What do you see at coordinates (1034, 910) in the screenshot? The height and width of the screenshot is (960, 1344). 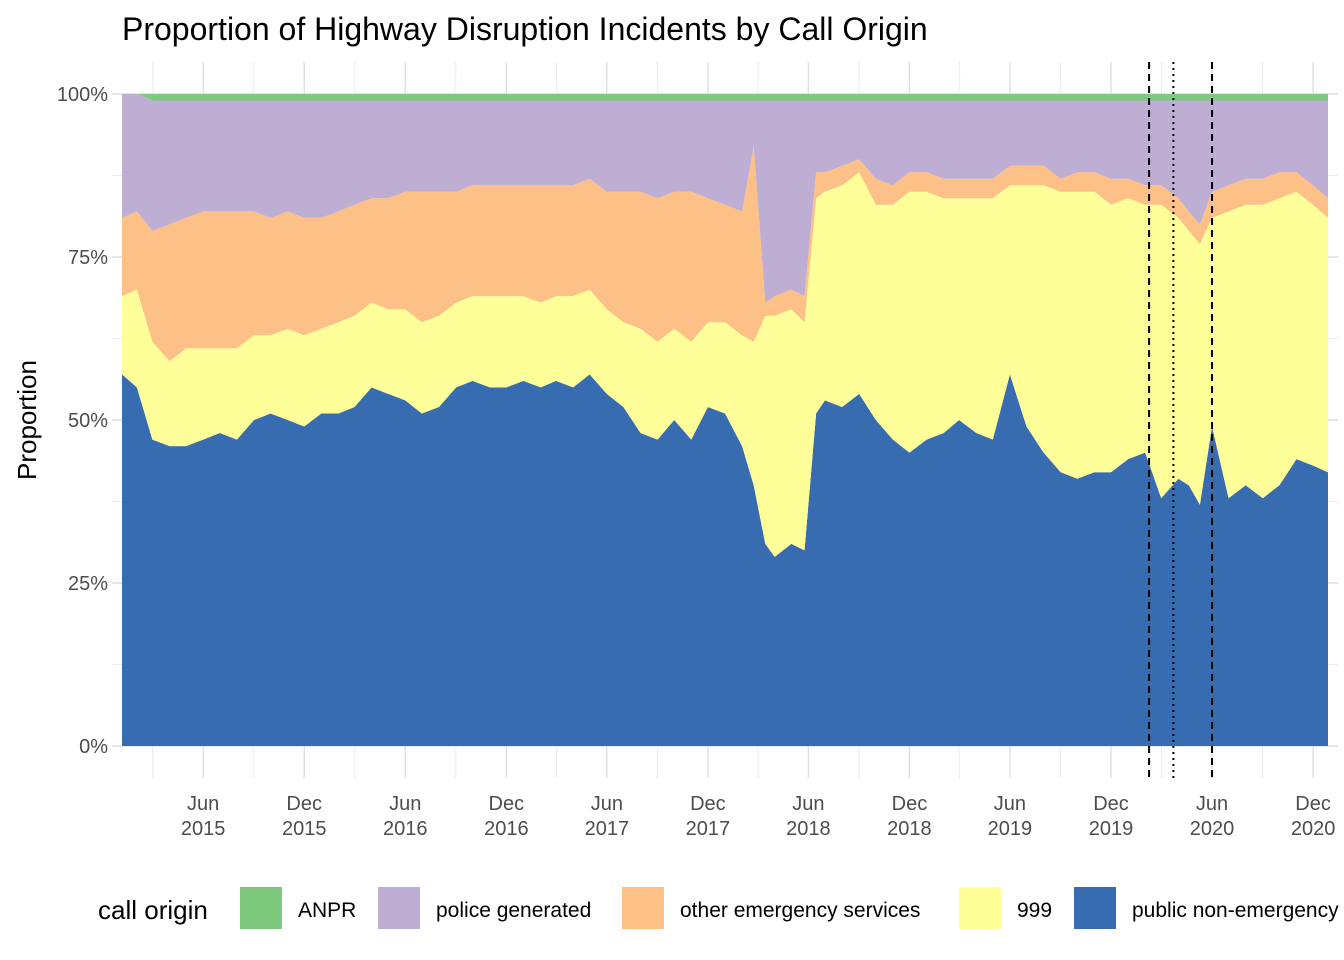 I see `legend-label-999: 999` at bounding box center [1034, 910].